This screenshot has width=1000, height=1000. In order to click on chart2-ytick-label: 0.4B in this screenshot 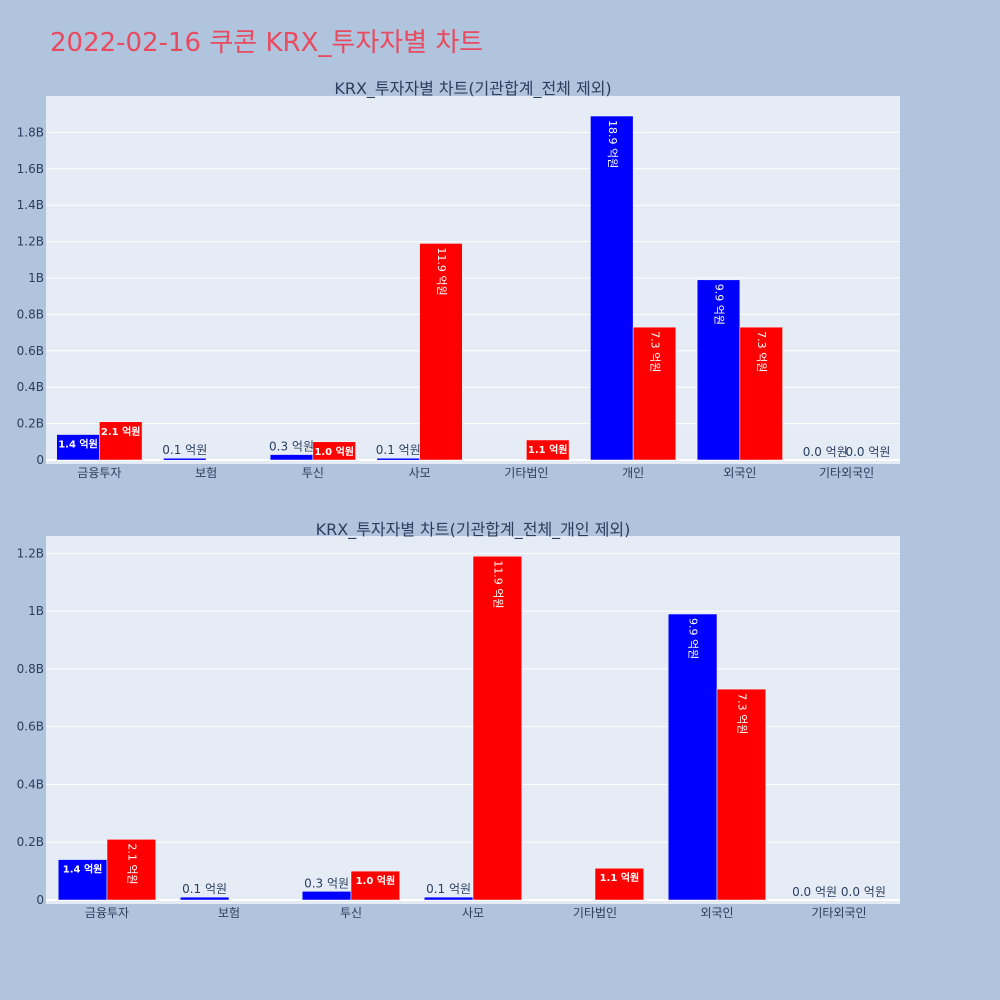, I will do `click(30, 784)`.